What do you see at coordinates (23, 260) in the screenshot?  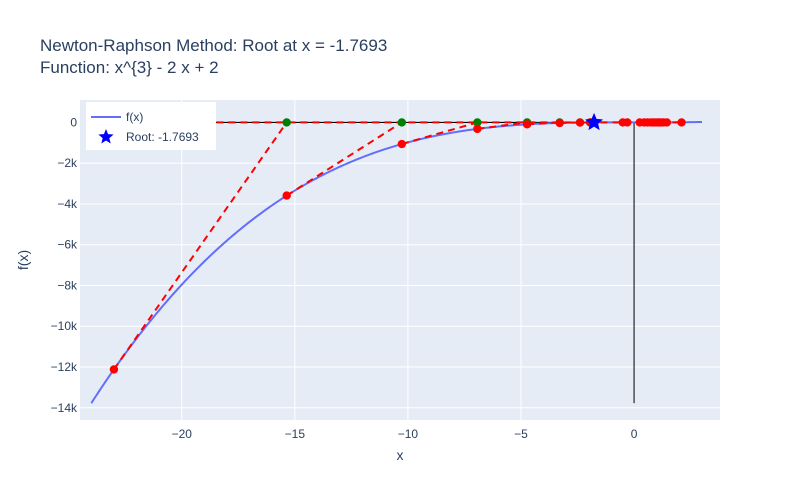 I see `y-axis-title: f(x)` at bounding box center [23, 260].